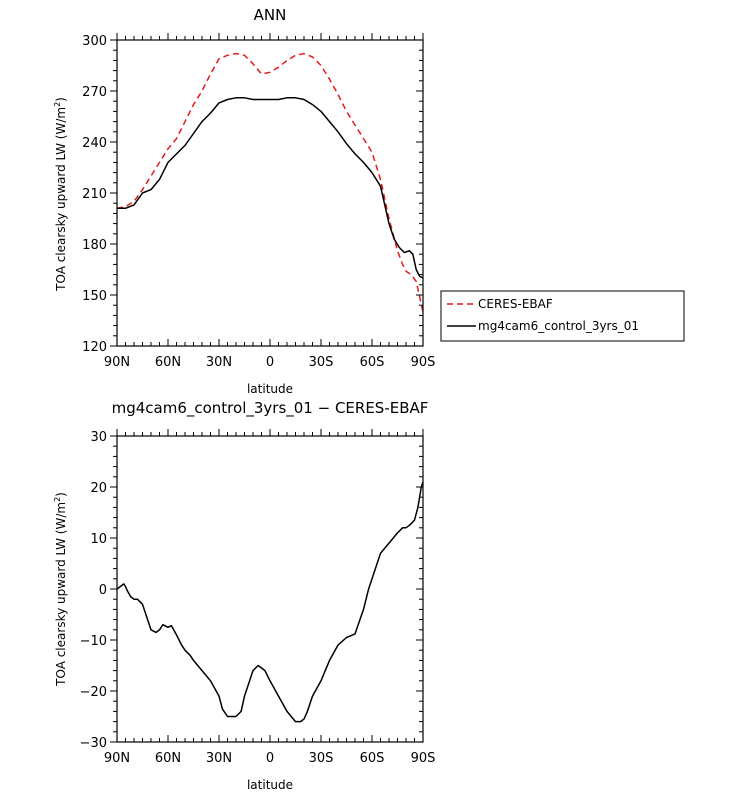  Describe the element at coordinates (94, 92) in the screenshot. I see `top-y-tick-label: 270` at that location.